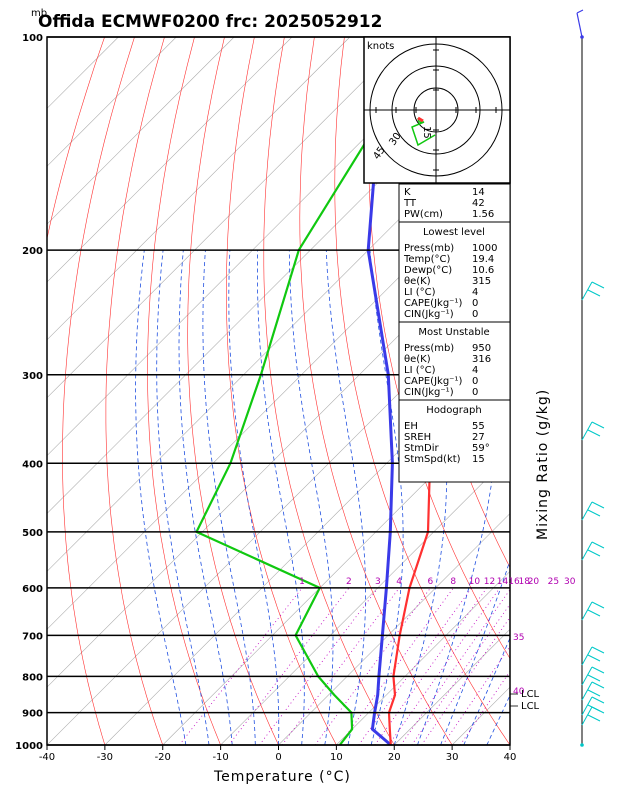 This screenshot has height=800, width=618. What do you see at coordinates (483, 214) in the screenshot?
I see `panel-value: 1.56` at bounding box center [483, 214].